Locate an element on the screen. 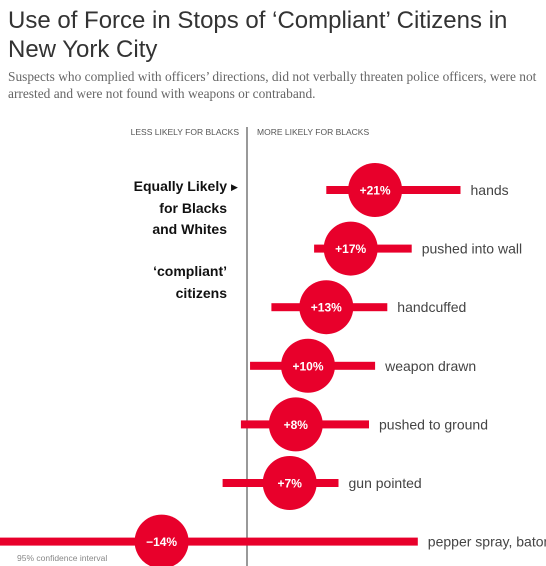  value-label-gun-pointed: +7% is located at coordinates (290, 484).